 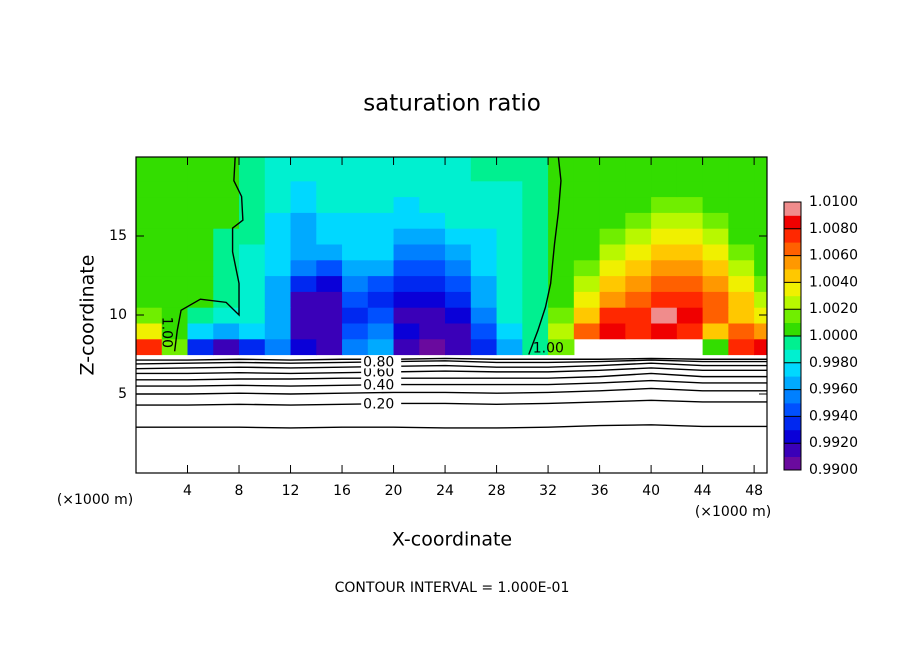 What do you see at coordinates (833, 229) in the screenshot?
I see `colorbar-tick-label: 1.0080` at bounding box center [833, 229].